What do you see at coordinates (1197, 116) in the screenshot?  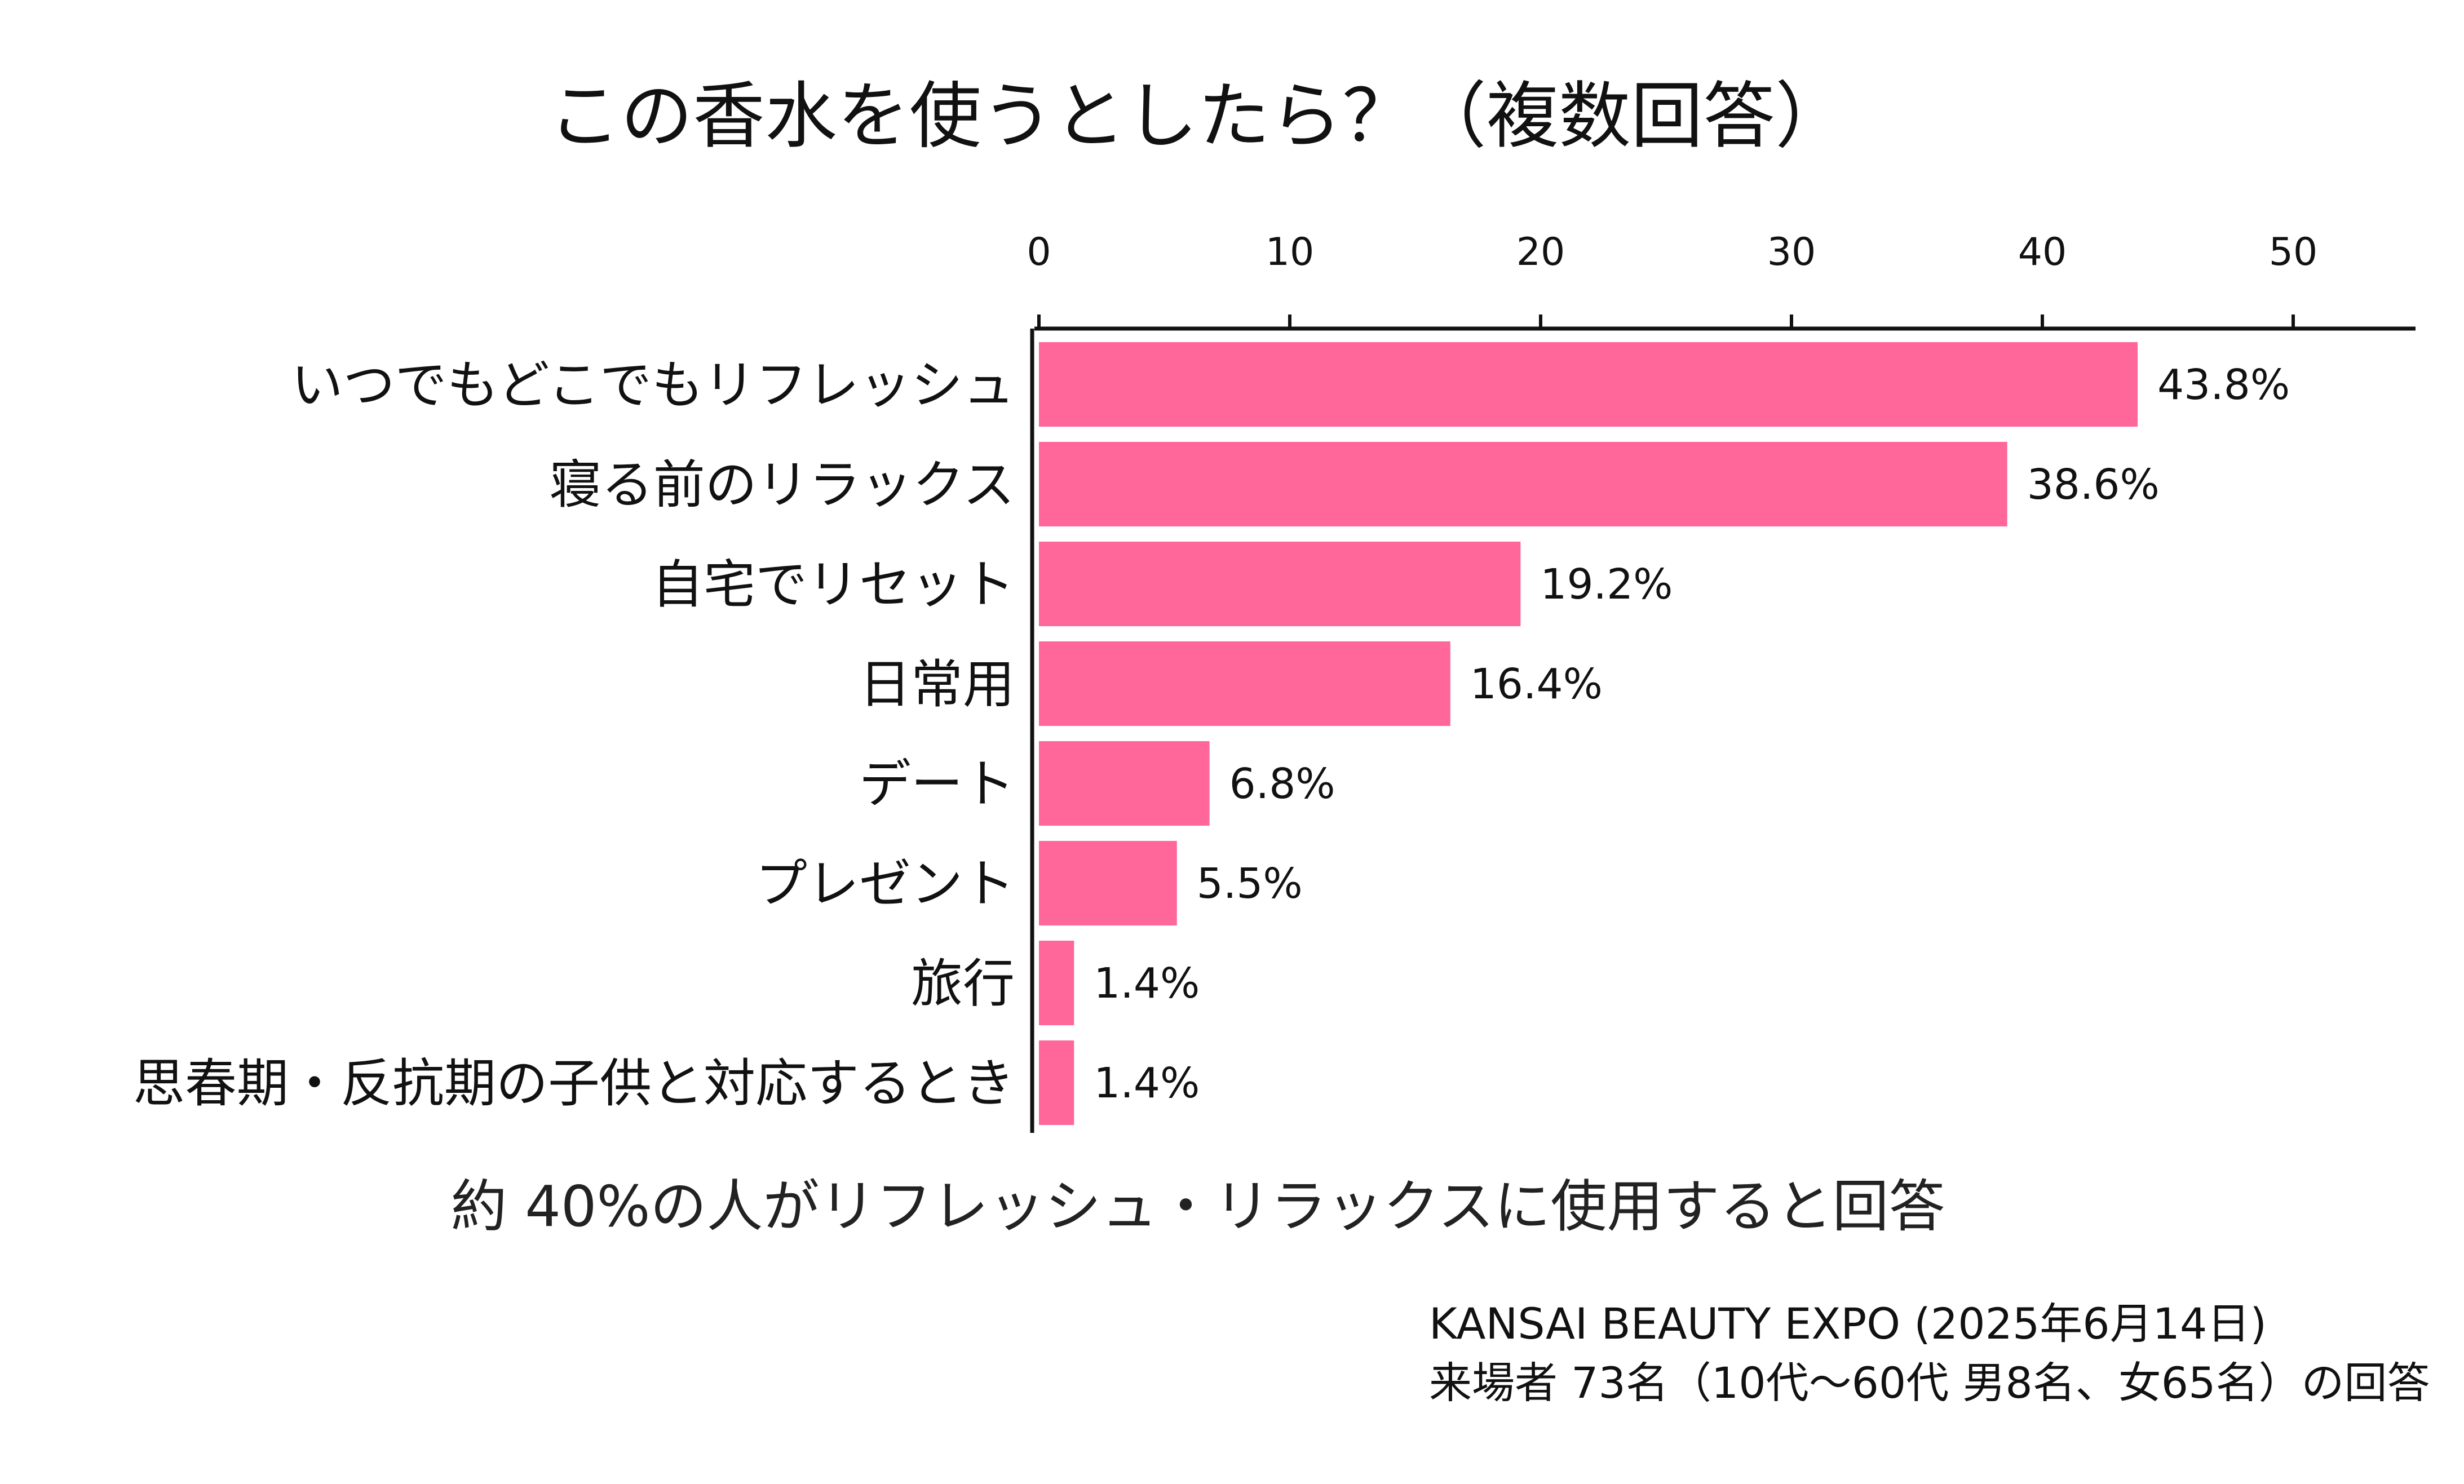 I see `chart-title: この香水を使うとしたら？（複数回答）` at bounding box center [1197, 116].